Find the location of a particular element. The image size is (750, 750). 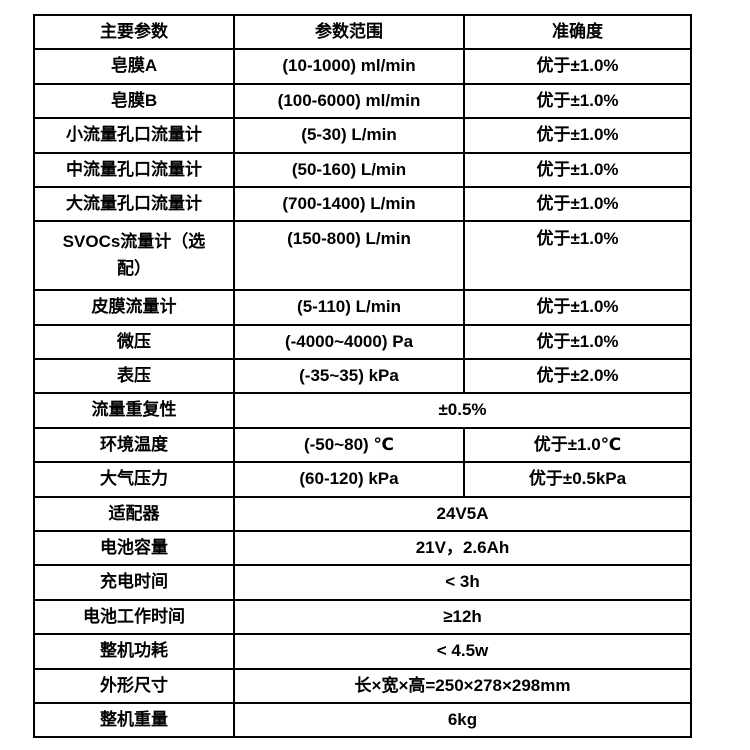

table-row: 外形尺寸 长×宽×高=250×278×298mm is located at coordinates (362, 685).